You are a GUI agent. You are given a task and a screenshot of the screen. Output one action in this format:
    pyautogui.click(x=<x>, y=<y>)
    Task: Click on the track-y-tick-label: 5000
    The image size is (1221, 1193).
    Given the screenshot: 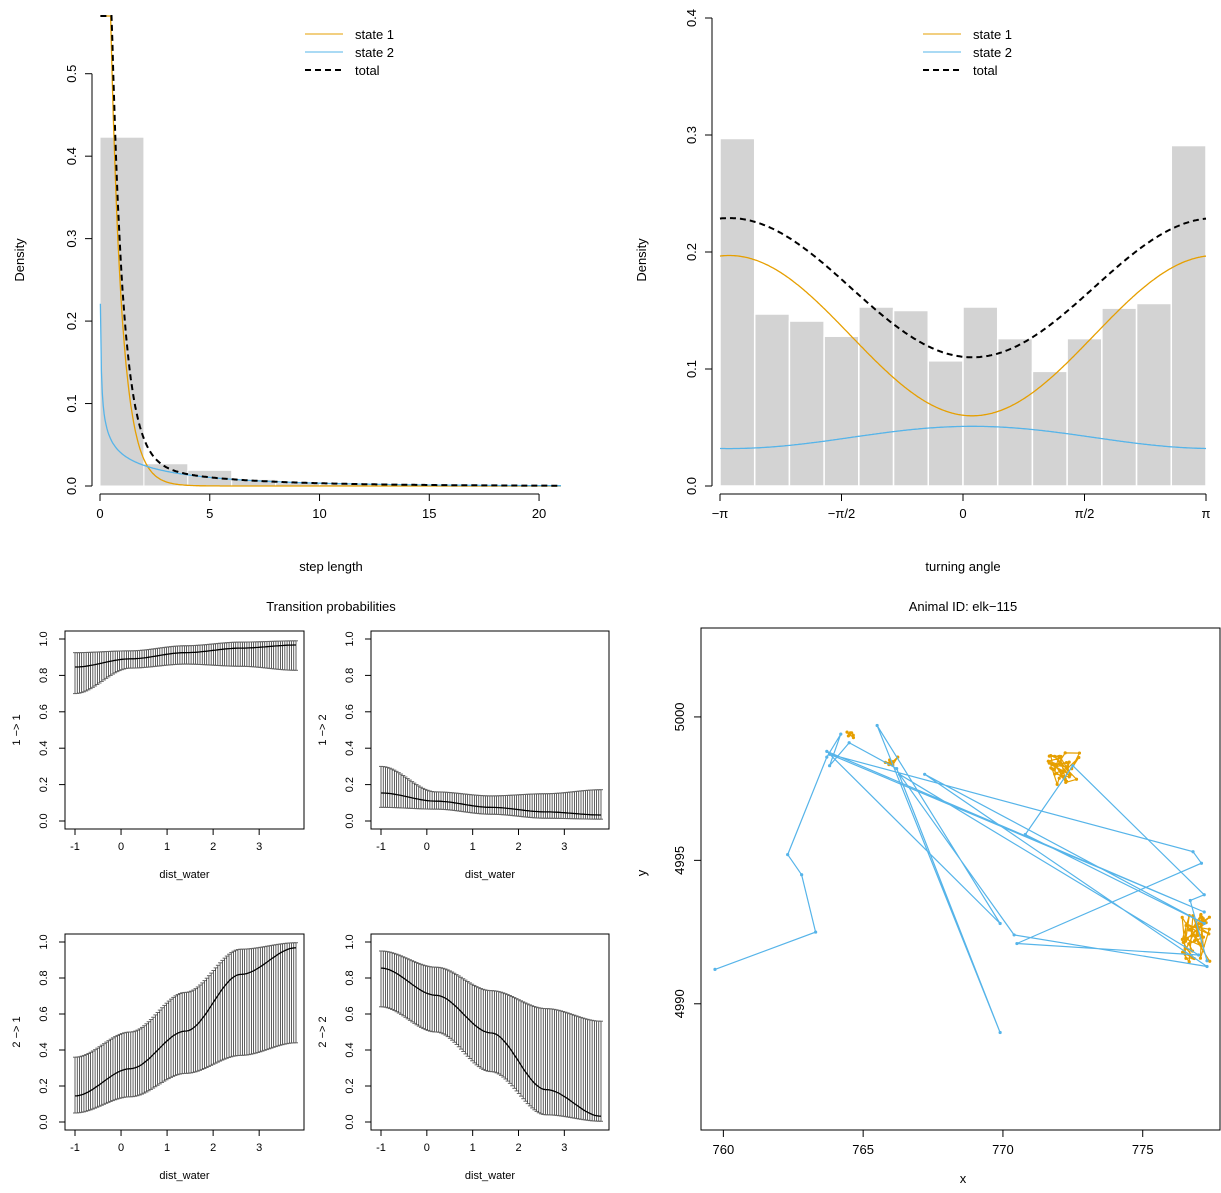 What is the action you would take?
    pyautogui.click(x=679, y=716)
    